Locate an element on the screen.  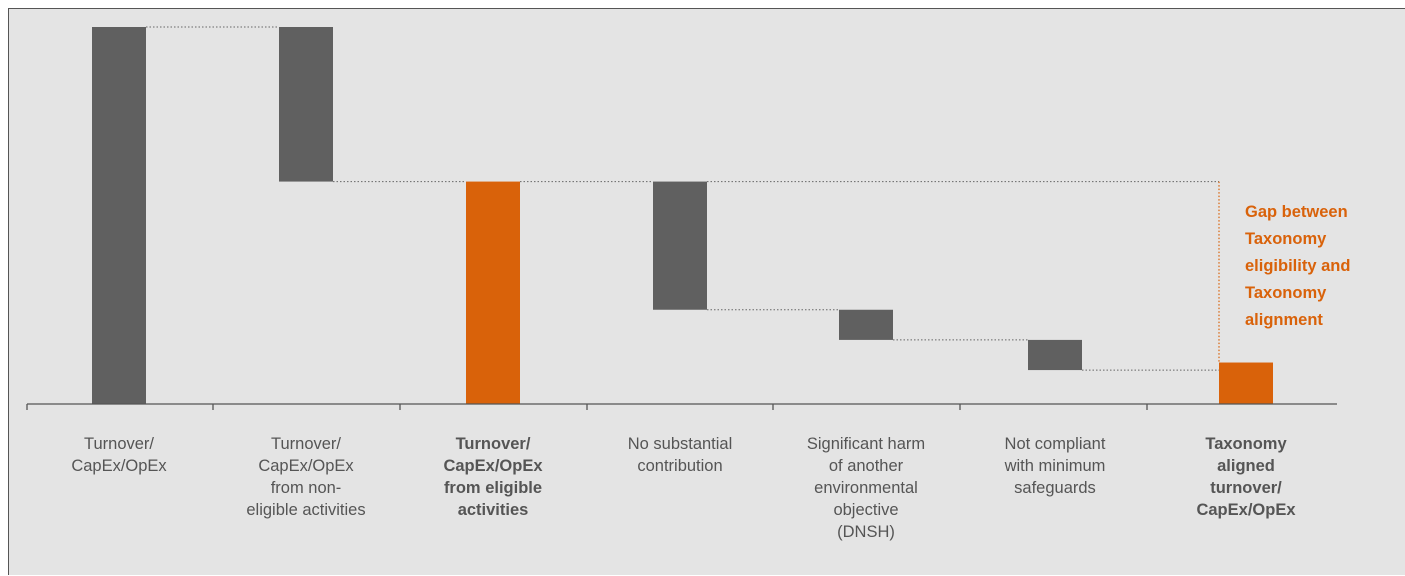
gap-annotation-line: Gap between is located at coordinates (1296, 212).